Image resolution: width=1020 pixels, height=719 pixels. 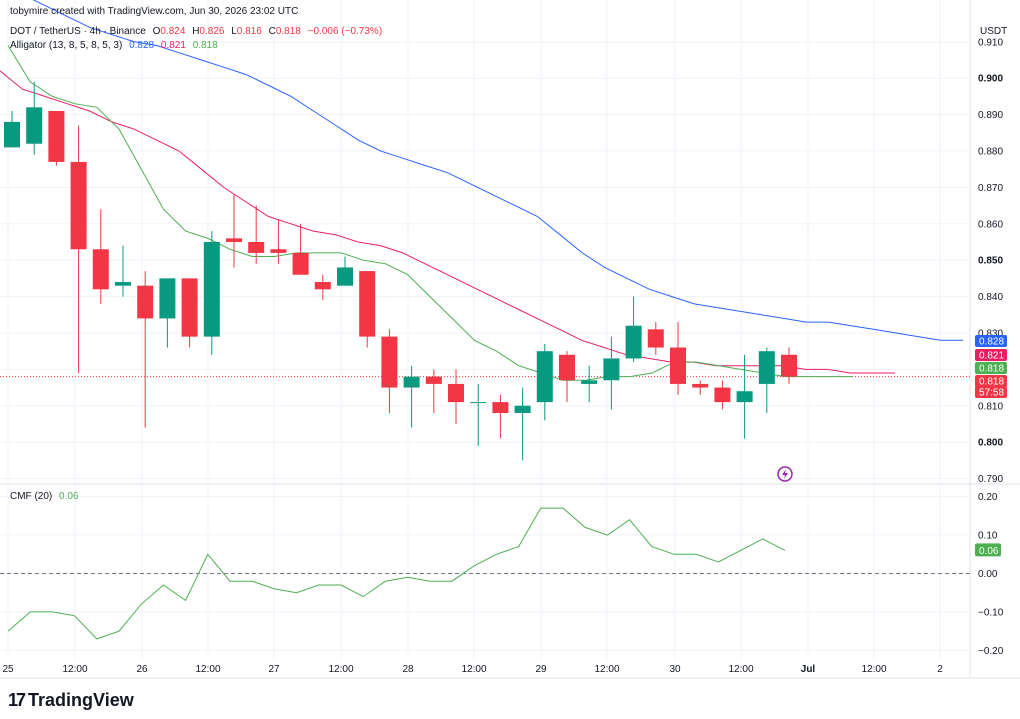 What do you see at coordinates (991, 574) in the screenshot?
I see `cmf-axis: 0.20 0.10 0.00 −0.10 −0.20` at bounding box center [991, 574].